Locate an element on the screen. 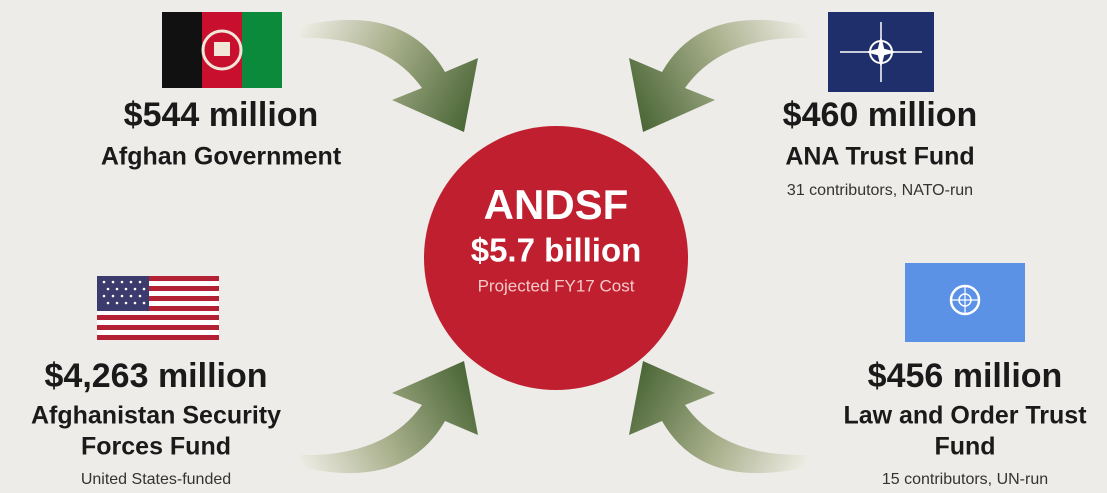 The image size is (1107, 493). source-name: Afghan Government is located at coordinates (221, 157).